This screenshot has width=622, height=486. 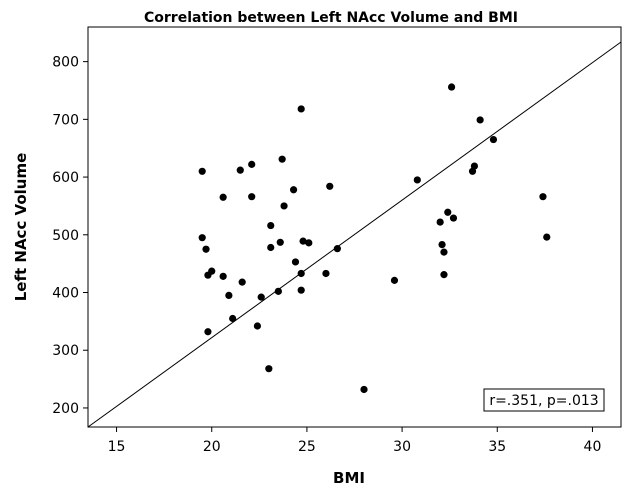 I want to click on y-tick-label: 700, so click(x=65, y=120).